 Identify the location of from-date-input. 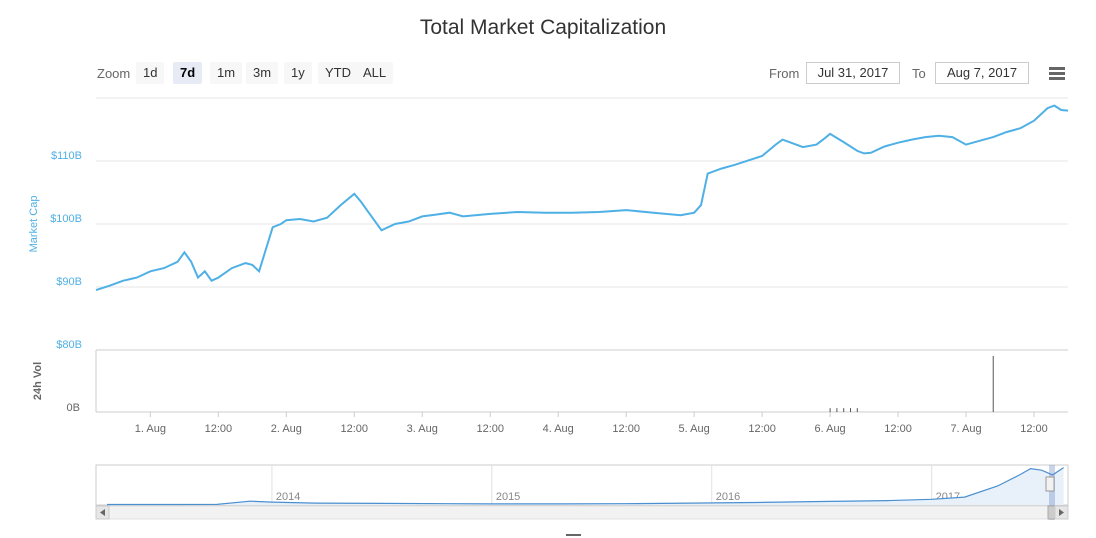
(853, 73).